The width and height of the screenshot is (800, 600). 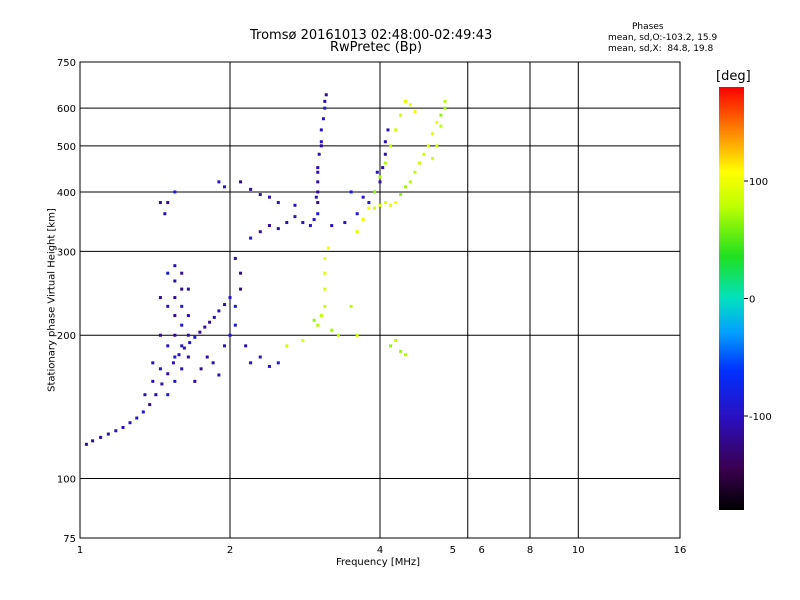 I want to click on colorbar-tick-label: 0, so click(x=752, y=300).